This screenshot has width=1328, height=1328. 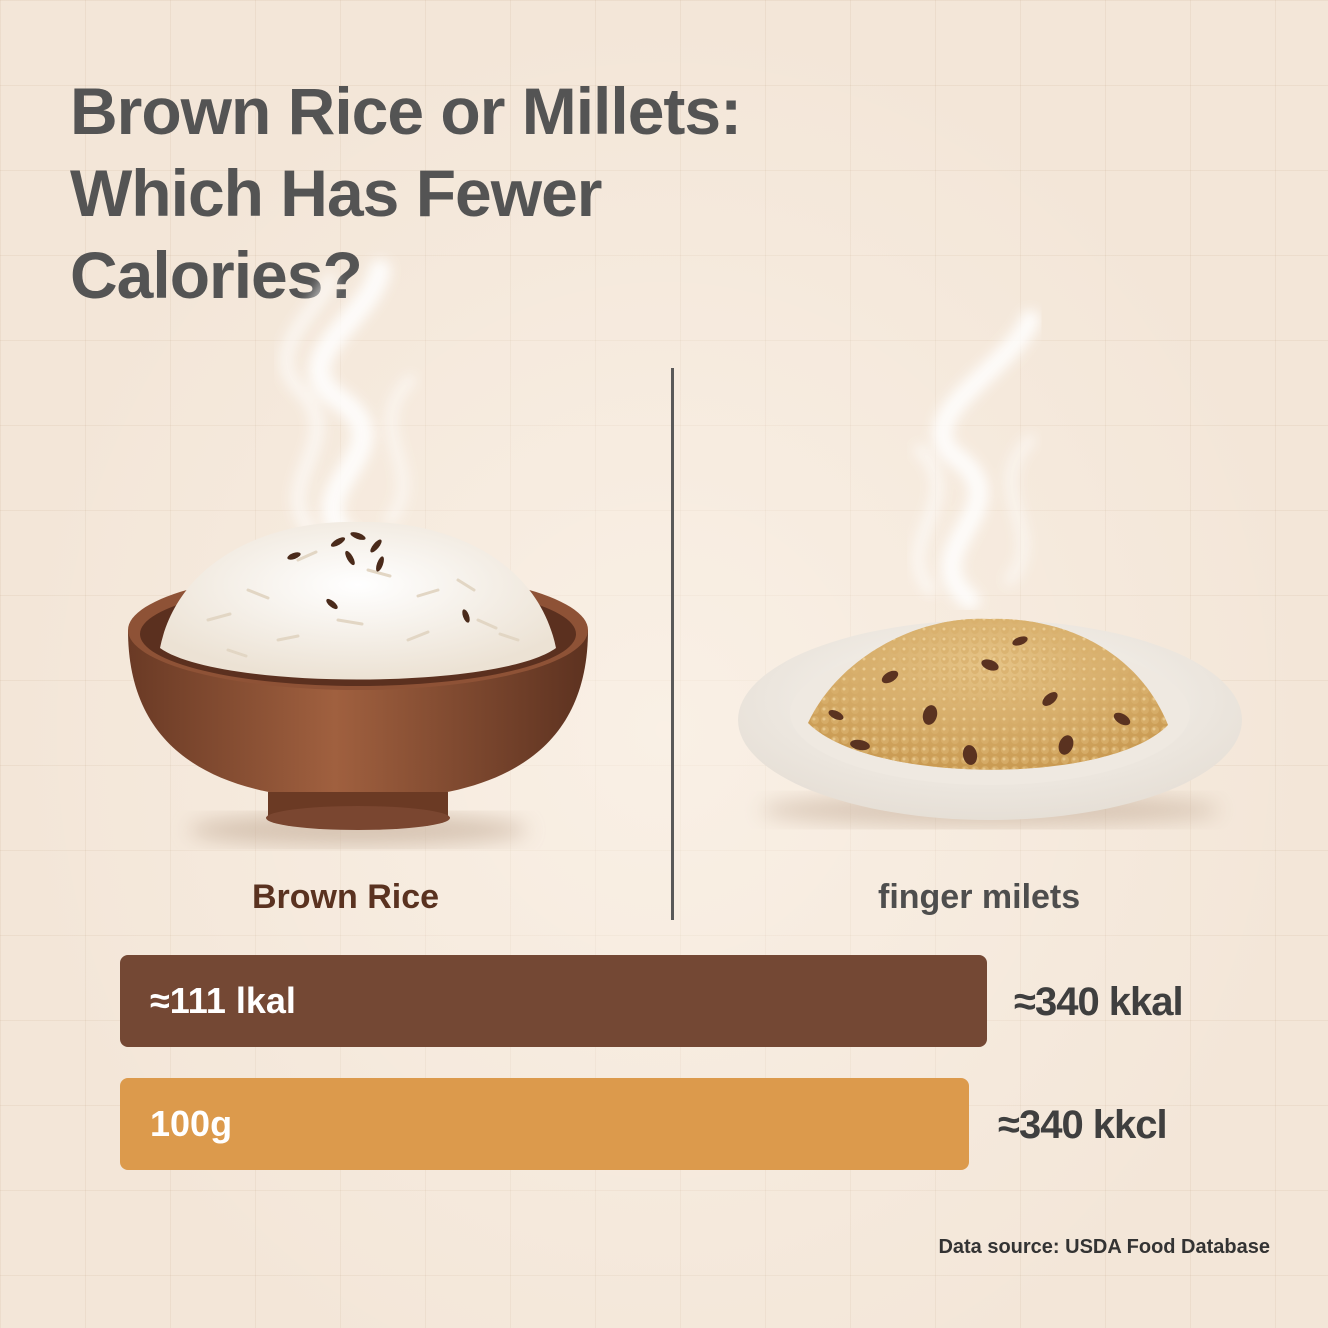 I want to click on millet-plate-icon, so click(x=990, y=722).